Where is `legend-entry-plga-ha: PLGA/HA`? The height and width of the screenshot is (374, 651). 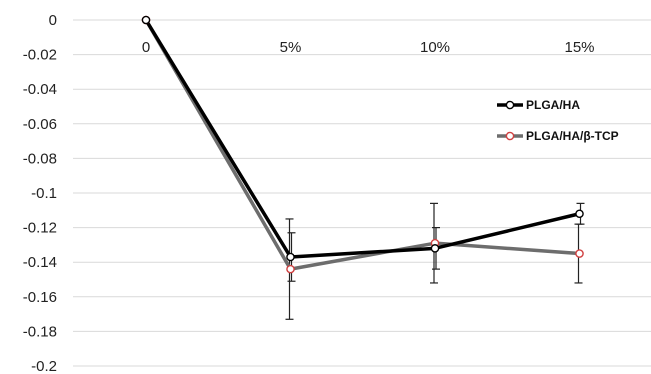 legend-entry-plga-ha: PLGA/HA is located at coordinates (538, 105).